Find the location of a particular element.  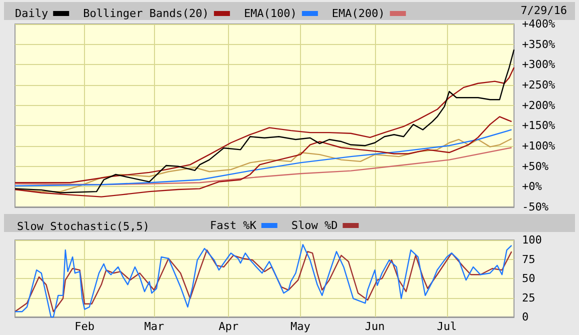

x-tick-label: May is located at coordinates (300, 326).